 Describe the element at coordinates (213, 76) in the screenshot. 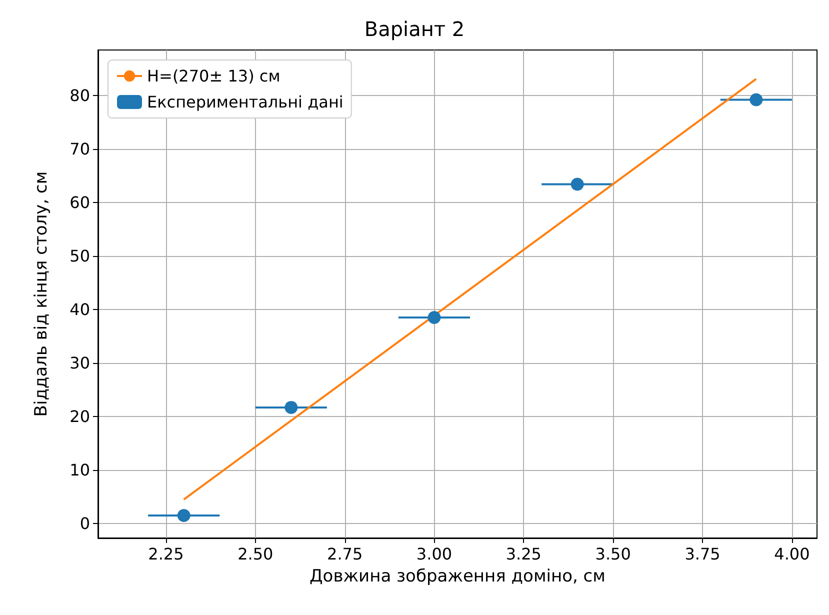

I see `legend-label: H=(270± 13) см` at that location.